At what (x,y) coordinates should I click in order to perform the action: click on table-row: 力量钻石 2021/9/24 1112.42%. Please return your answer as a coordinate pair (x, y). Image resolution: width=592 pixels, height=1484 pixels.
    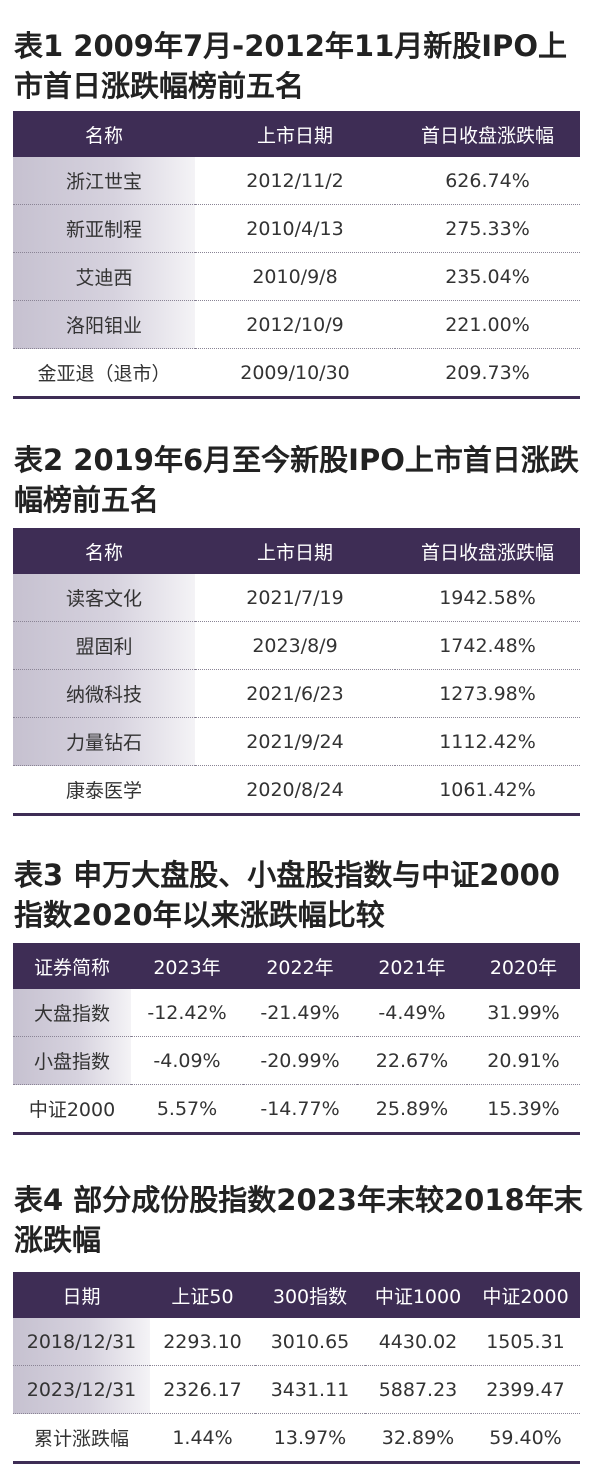
    Looking at the image, I should click on (296, 741).